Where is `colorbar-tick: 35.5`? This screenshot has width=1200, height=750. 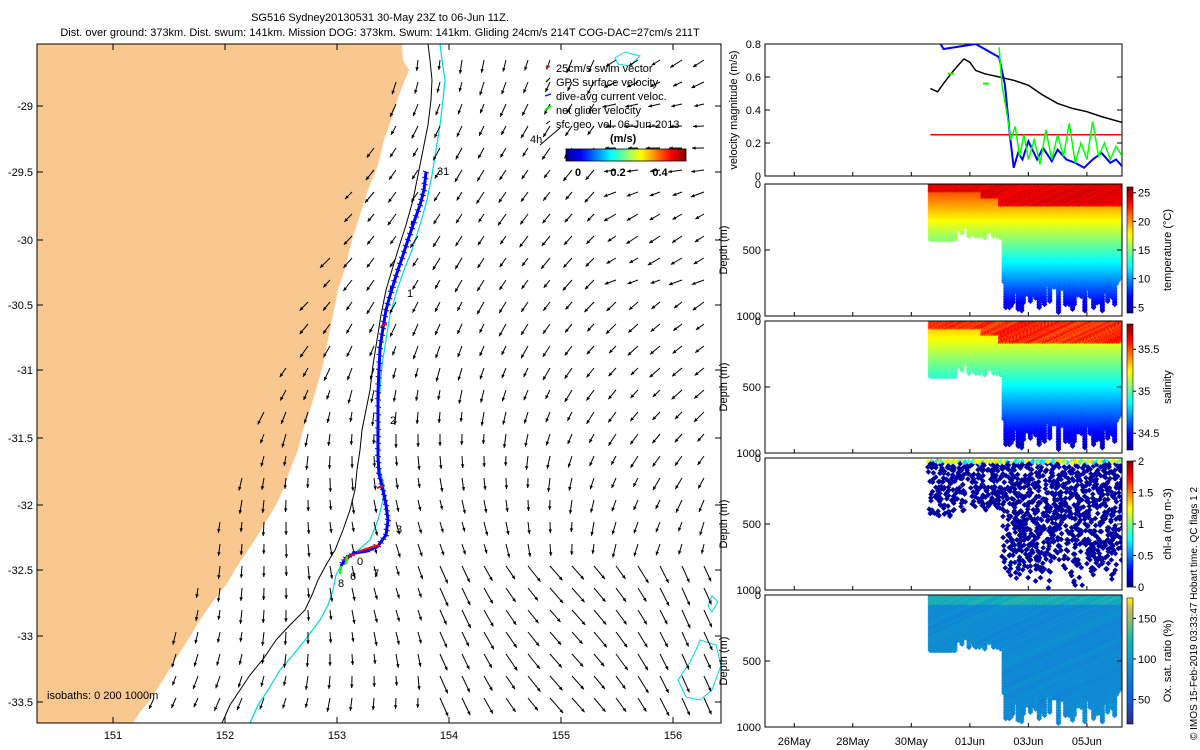
colorbar-tick: 35.5 is located at coordinates (1148, 350).